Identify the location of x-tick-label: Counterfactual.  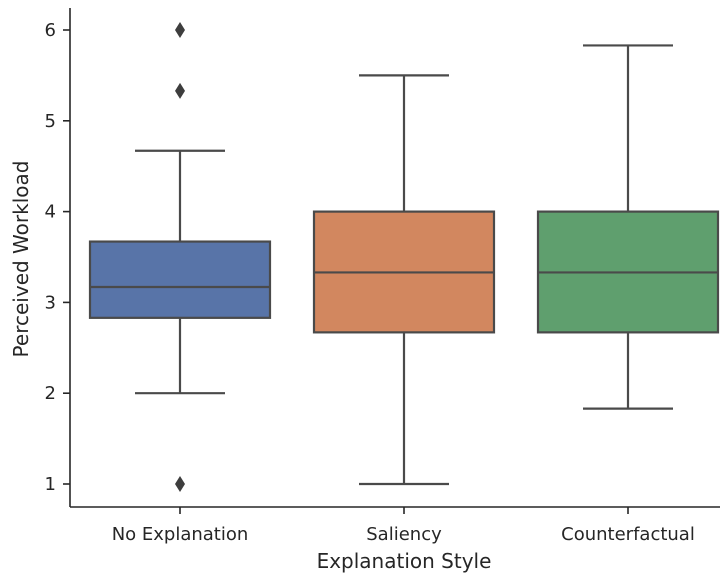
(628, 534).